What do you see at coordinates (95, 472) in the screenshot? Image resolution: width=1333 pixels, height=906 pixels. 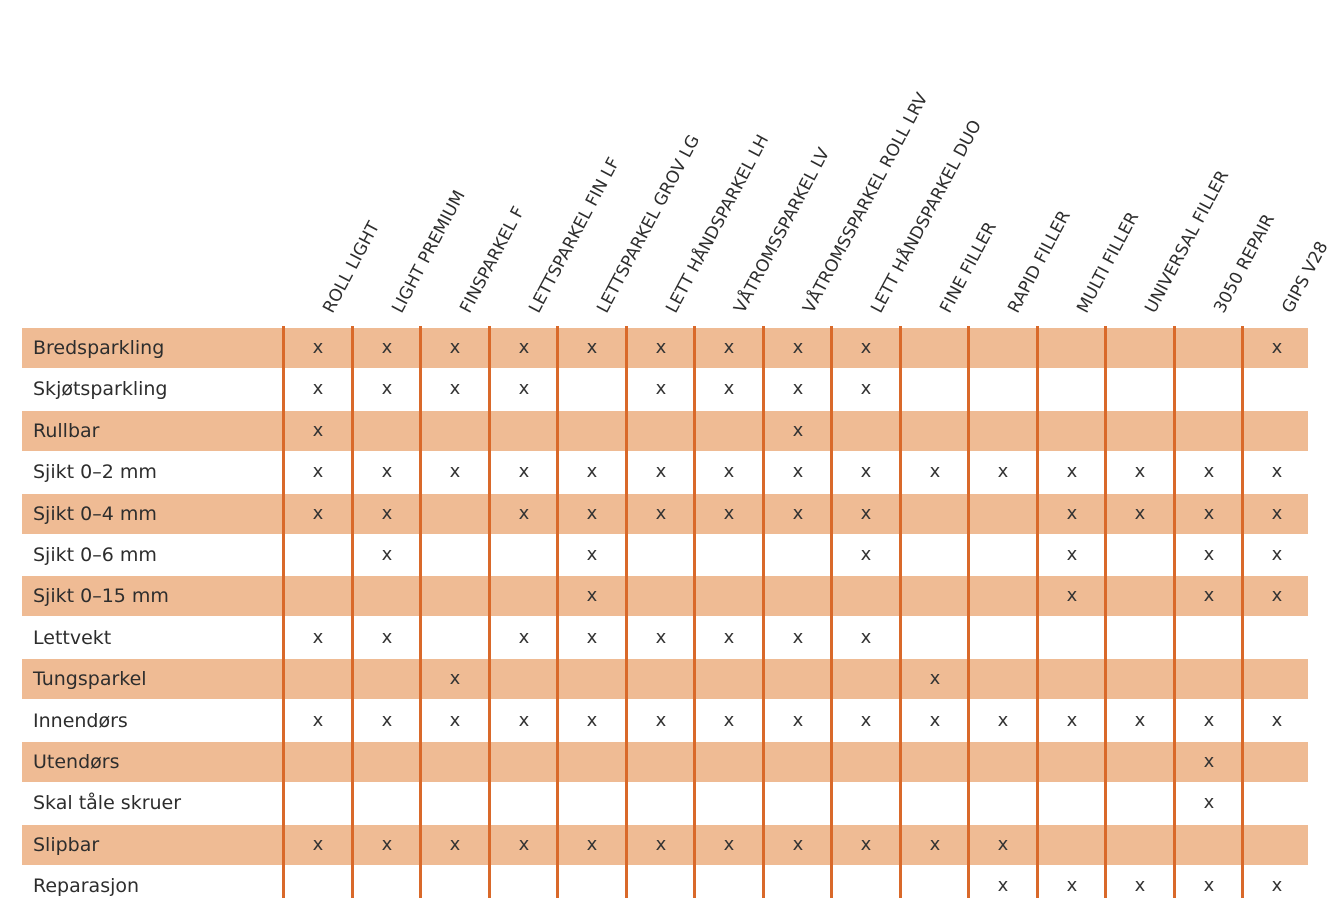 I see `row-label: Sjikt 0–2 mm` at bounding box center [95, 472].